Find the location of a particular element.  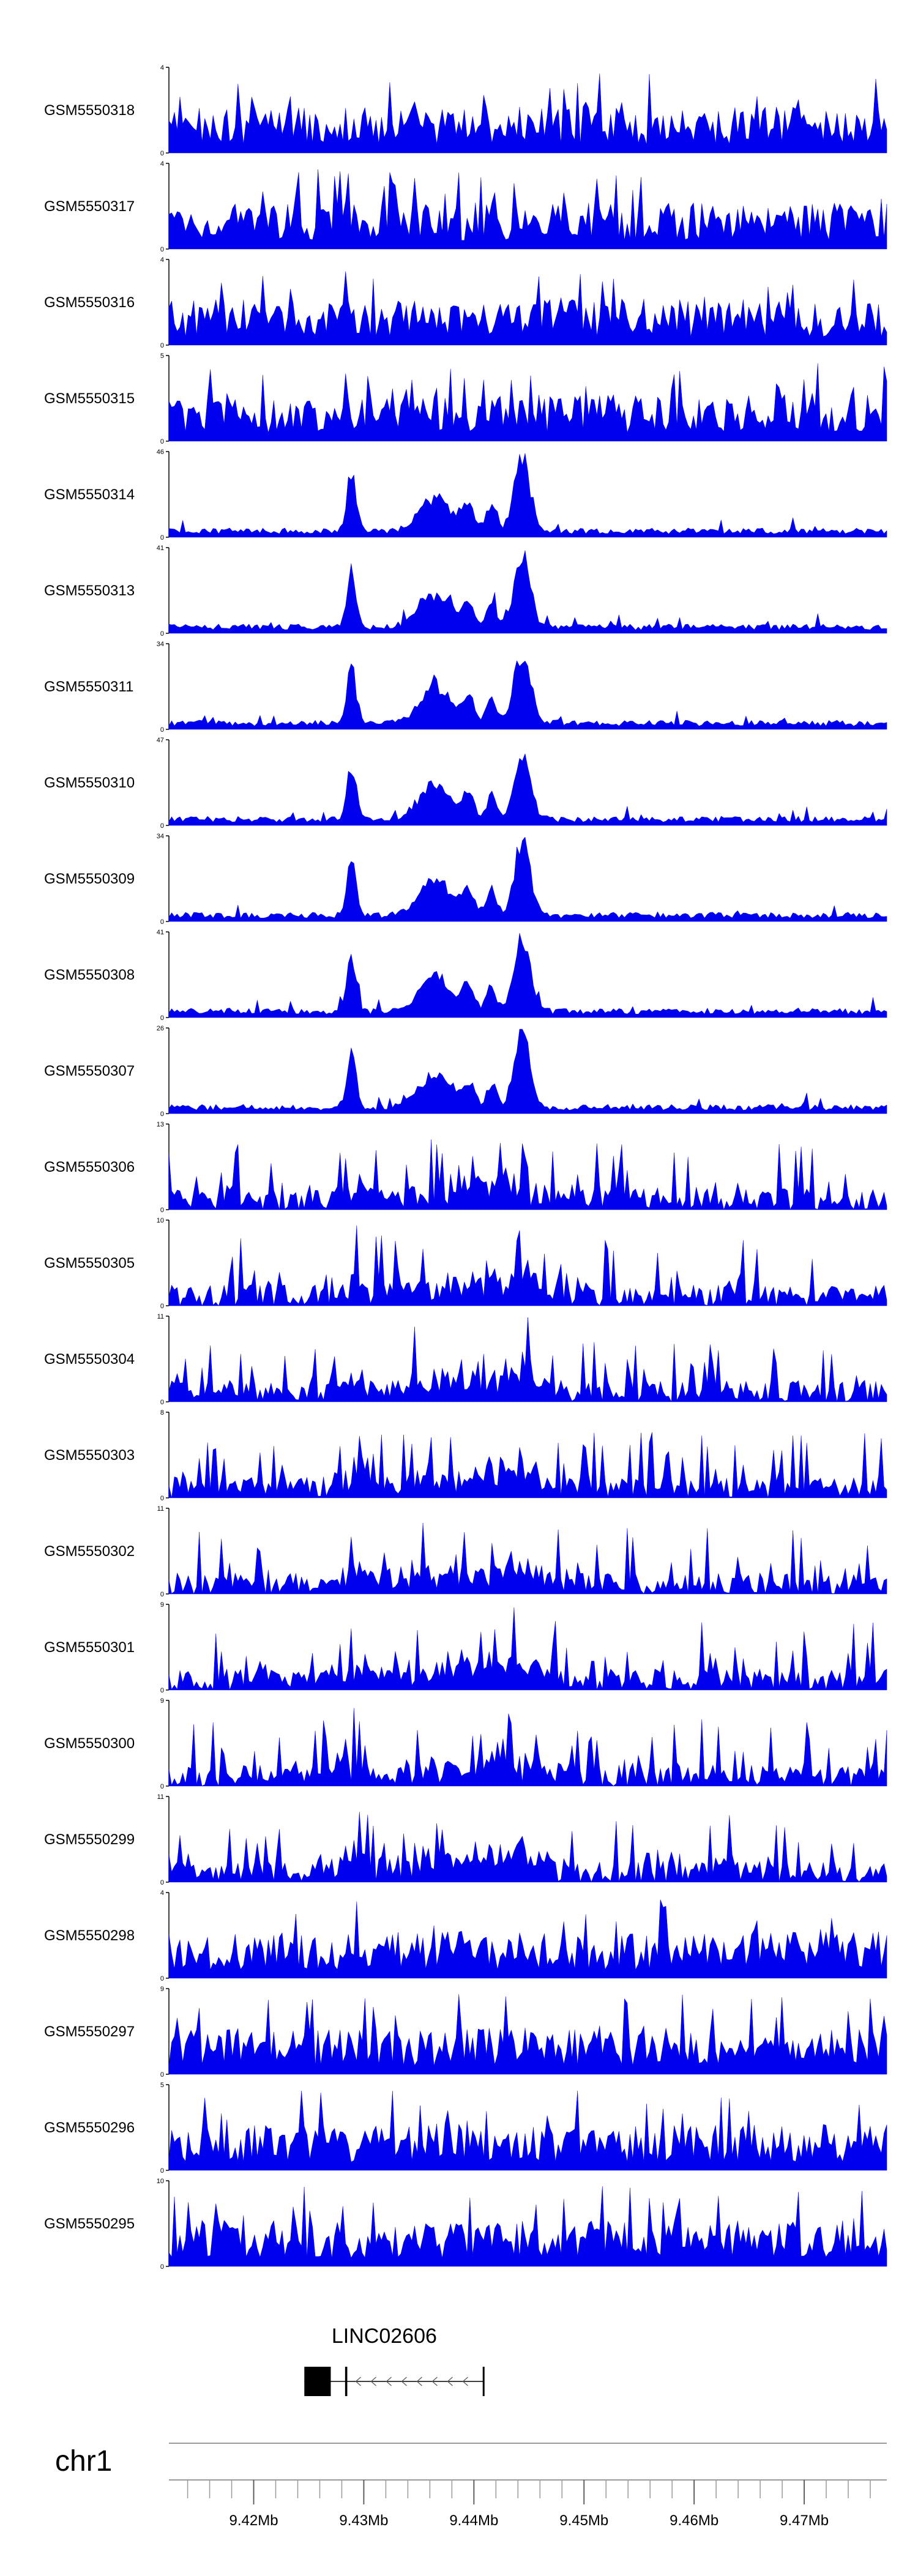

track-GSM5550307: GSM5550307 26 0 is located at coordinates (465, 1072).